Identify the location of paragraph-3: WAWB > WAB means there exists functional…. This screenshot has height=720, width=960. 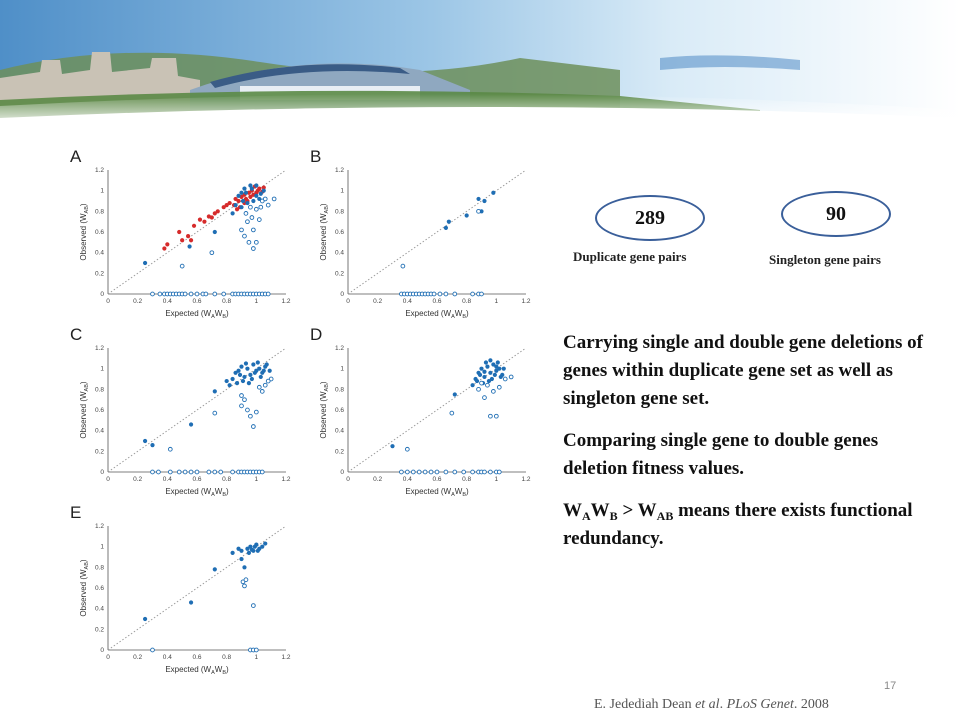
(738, 524).